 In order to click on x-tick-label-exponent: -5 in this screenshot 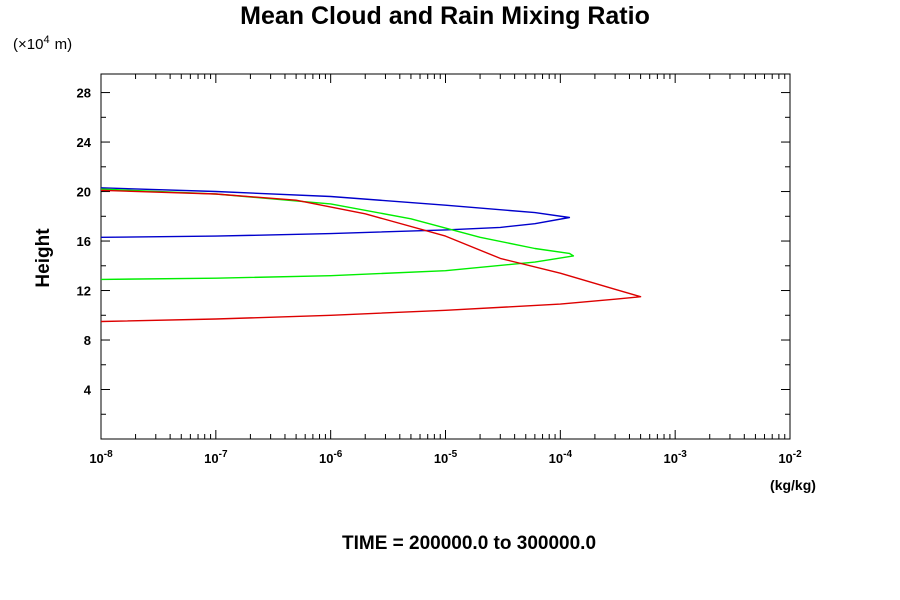, I will do `click(452, 454)`.